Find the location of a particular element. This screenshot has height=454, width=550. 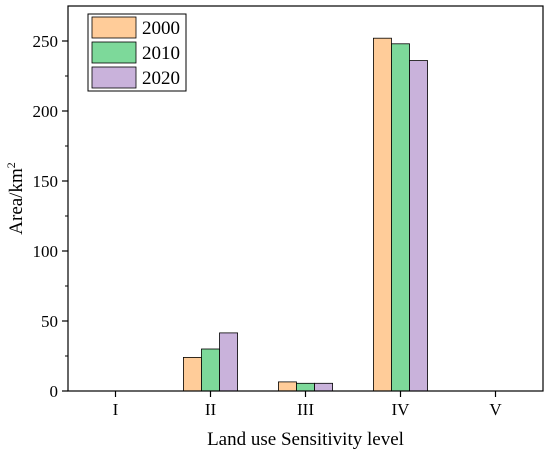

legend: 2000 2010 2020 is located at coordinates (137, 52).